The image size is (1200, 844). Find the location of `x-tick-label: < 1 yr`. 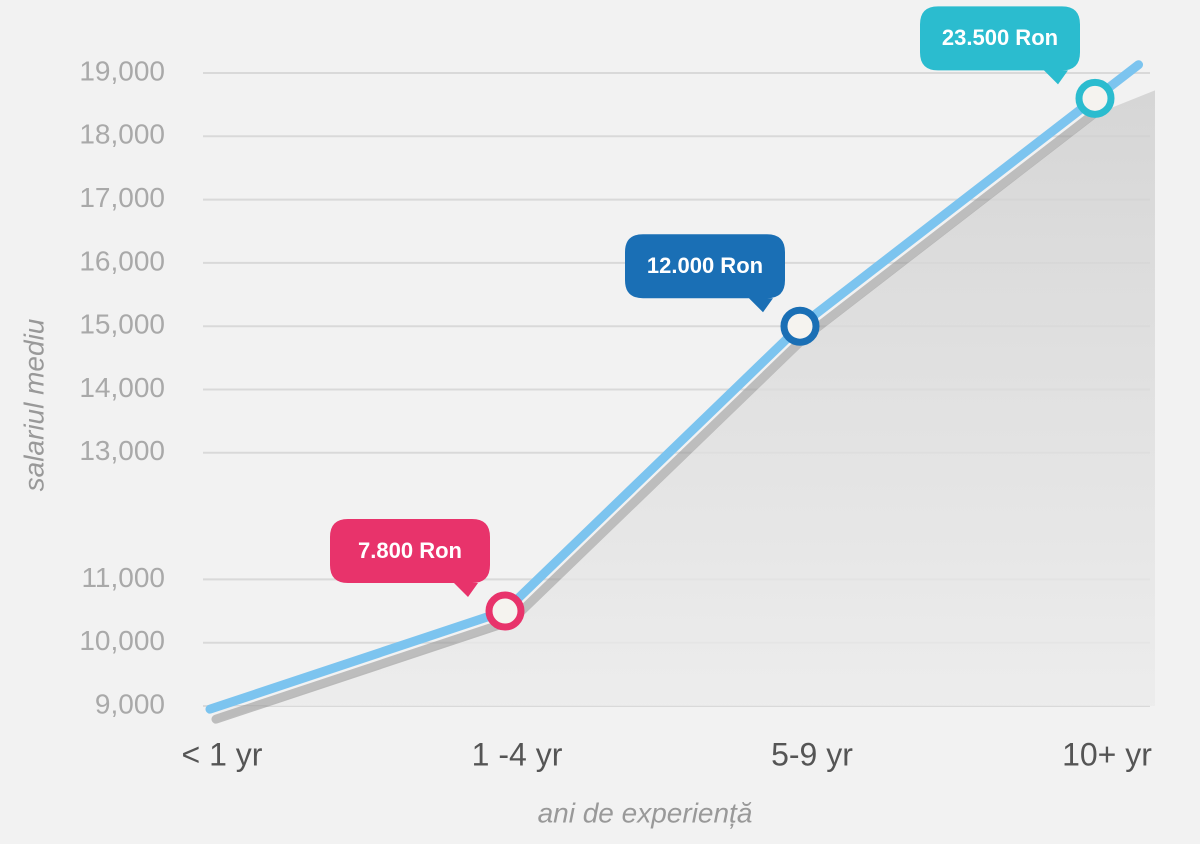

x-tick-label: < 1 yr is located at coordinates (222, 754).